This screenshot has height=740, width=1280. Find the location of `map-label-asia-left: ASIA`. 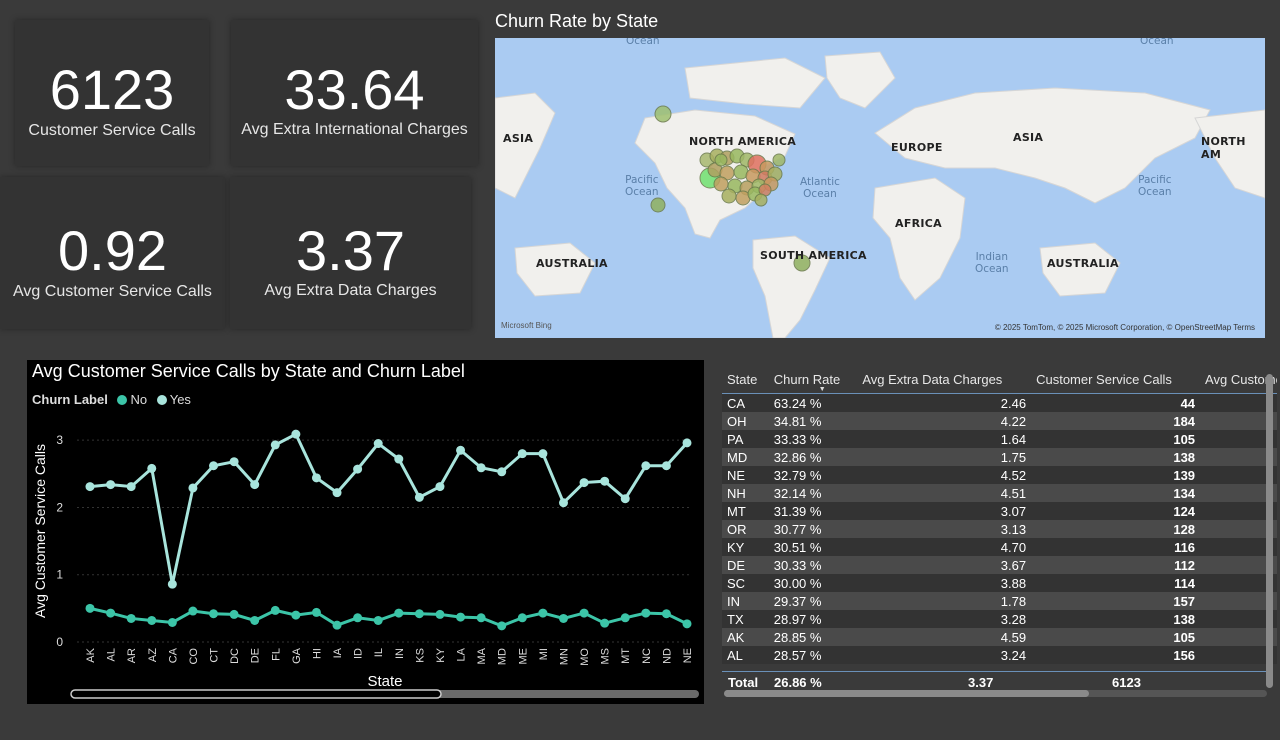

map-label-asia-left: ASIA is located at coordinates (518, 138).